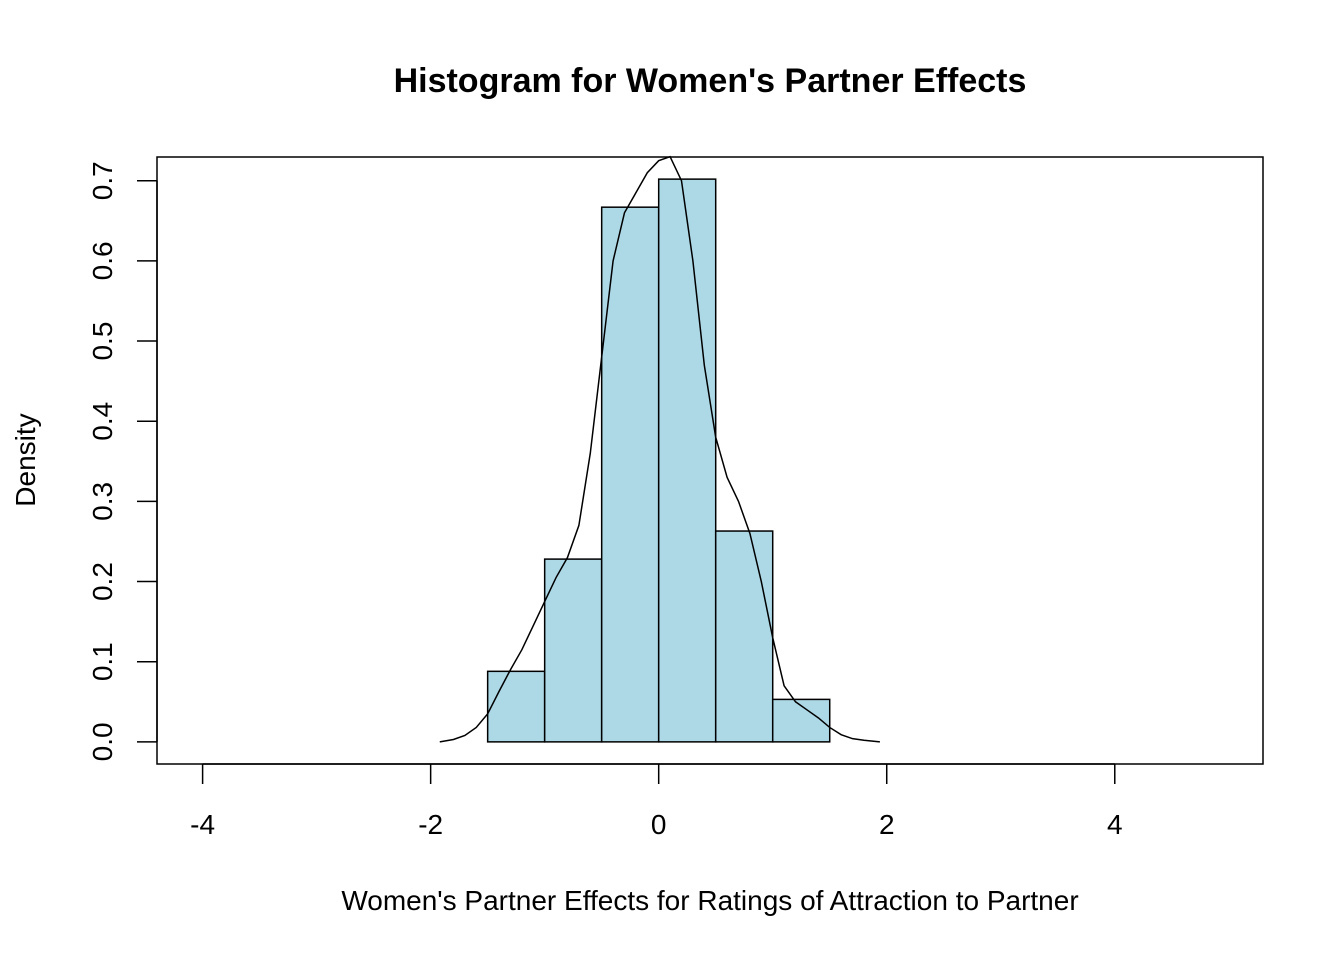 The height and width of the screenshot is (960, 1344). What do you see at coordinates (710, 81) in the screenshot?
I see `chart-title: Histogram for Women's Partner Effects` at bounding box center [710, 81].